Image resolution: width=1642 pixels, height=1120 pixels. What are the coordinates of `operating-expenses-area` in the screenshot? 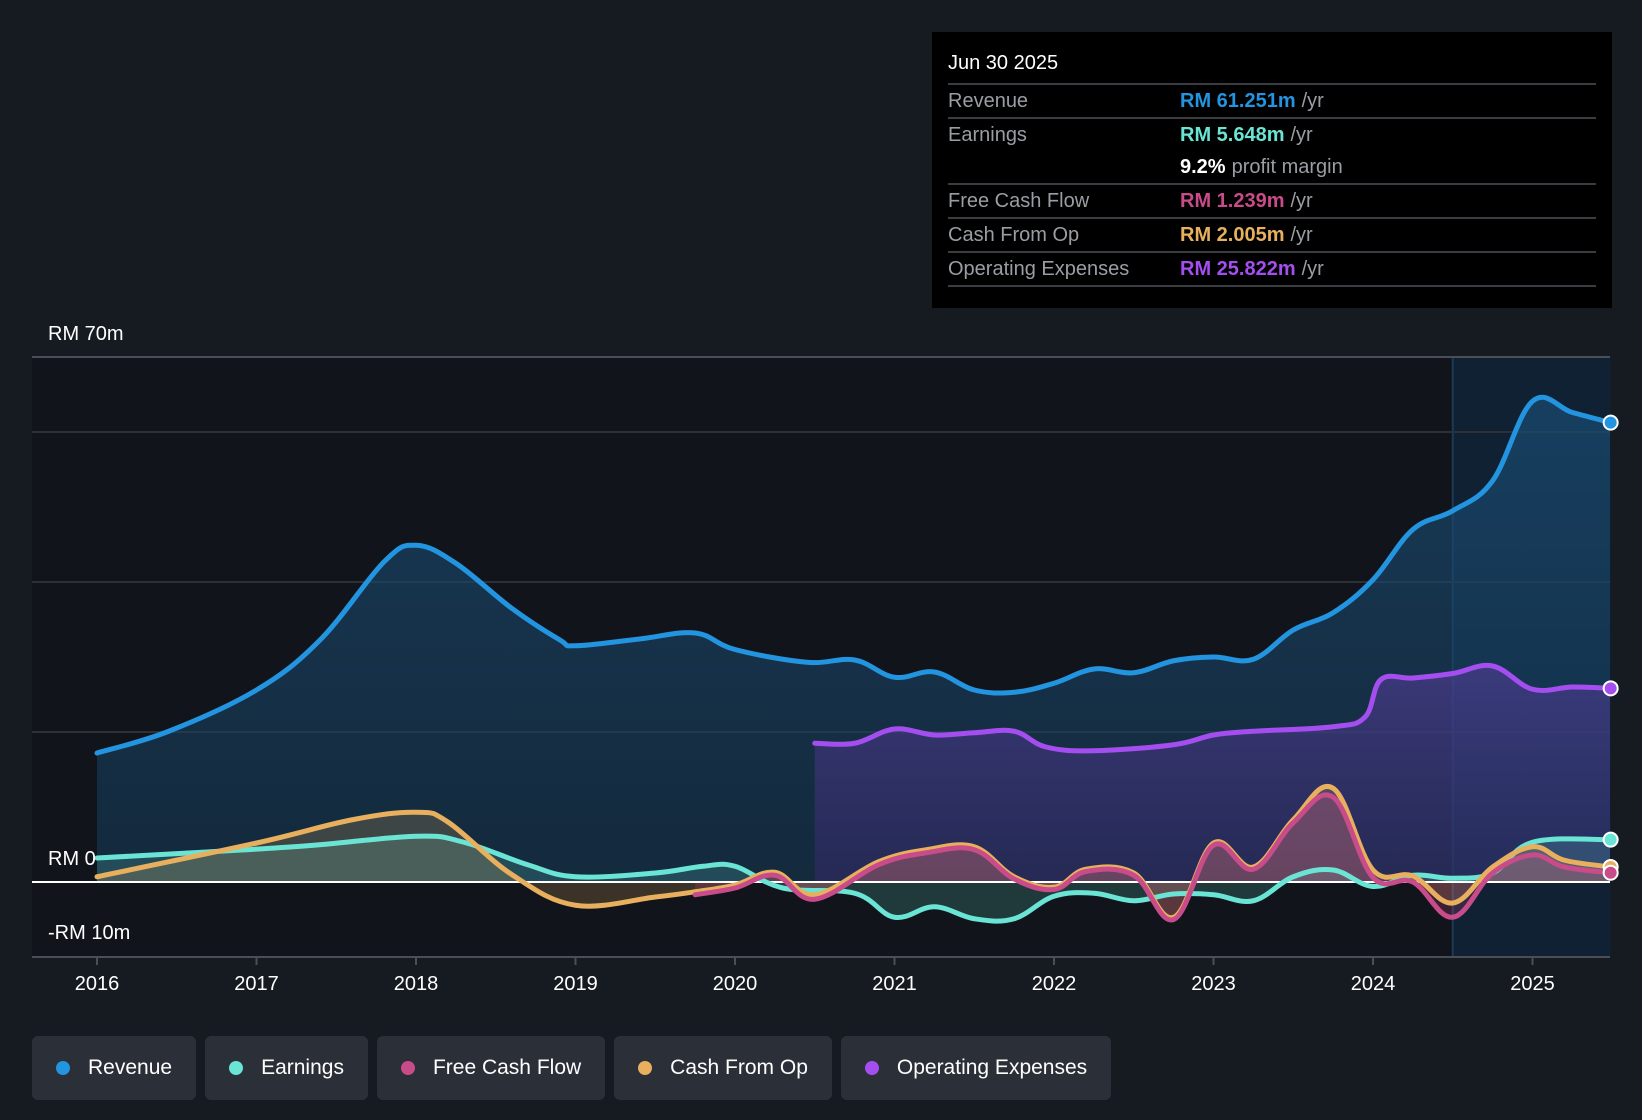 It's located at (1212, 773).